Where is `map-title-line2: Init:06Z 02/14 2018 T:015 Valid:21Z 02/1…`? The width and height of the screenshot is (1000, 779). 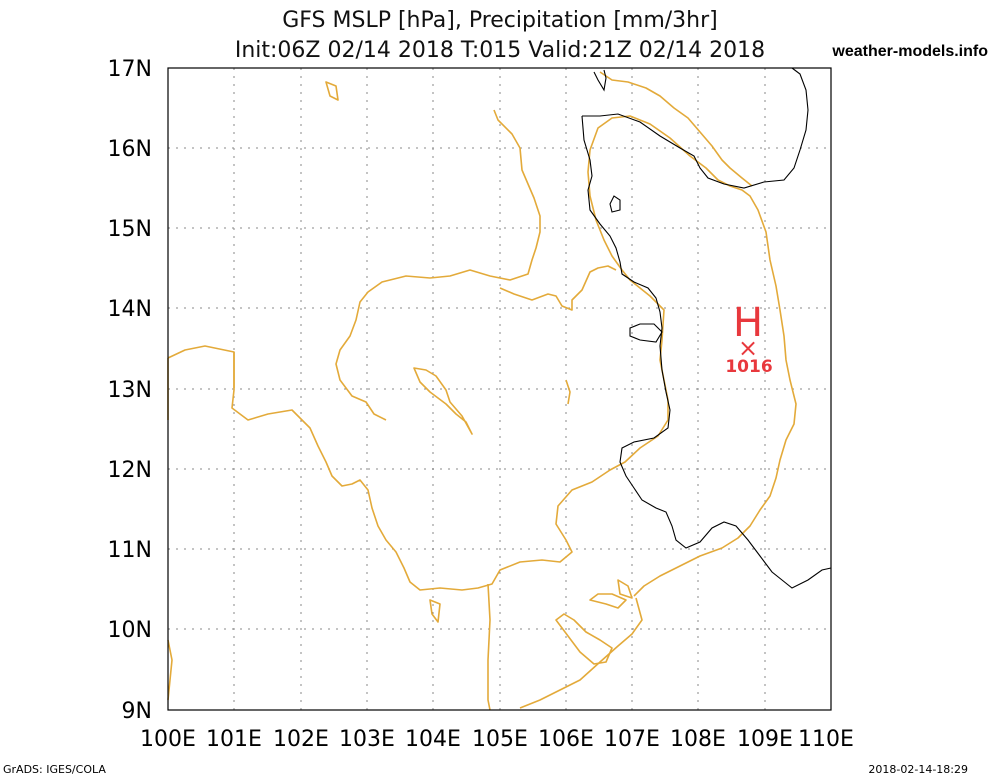 map-title-line2: Init:06Z 02/14 2018 T:015 Valid:21Z 02/1… is located at coordinates (500, 50).